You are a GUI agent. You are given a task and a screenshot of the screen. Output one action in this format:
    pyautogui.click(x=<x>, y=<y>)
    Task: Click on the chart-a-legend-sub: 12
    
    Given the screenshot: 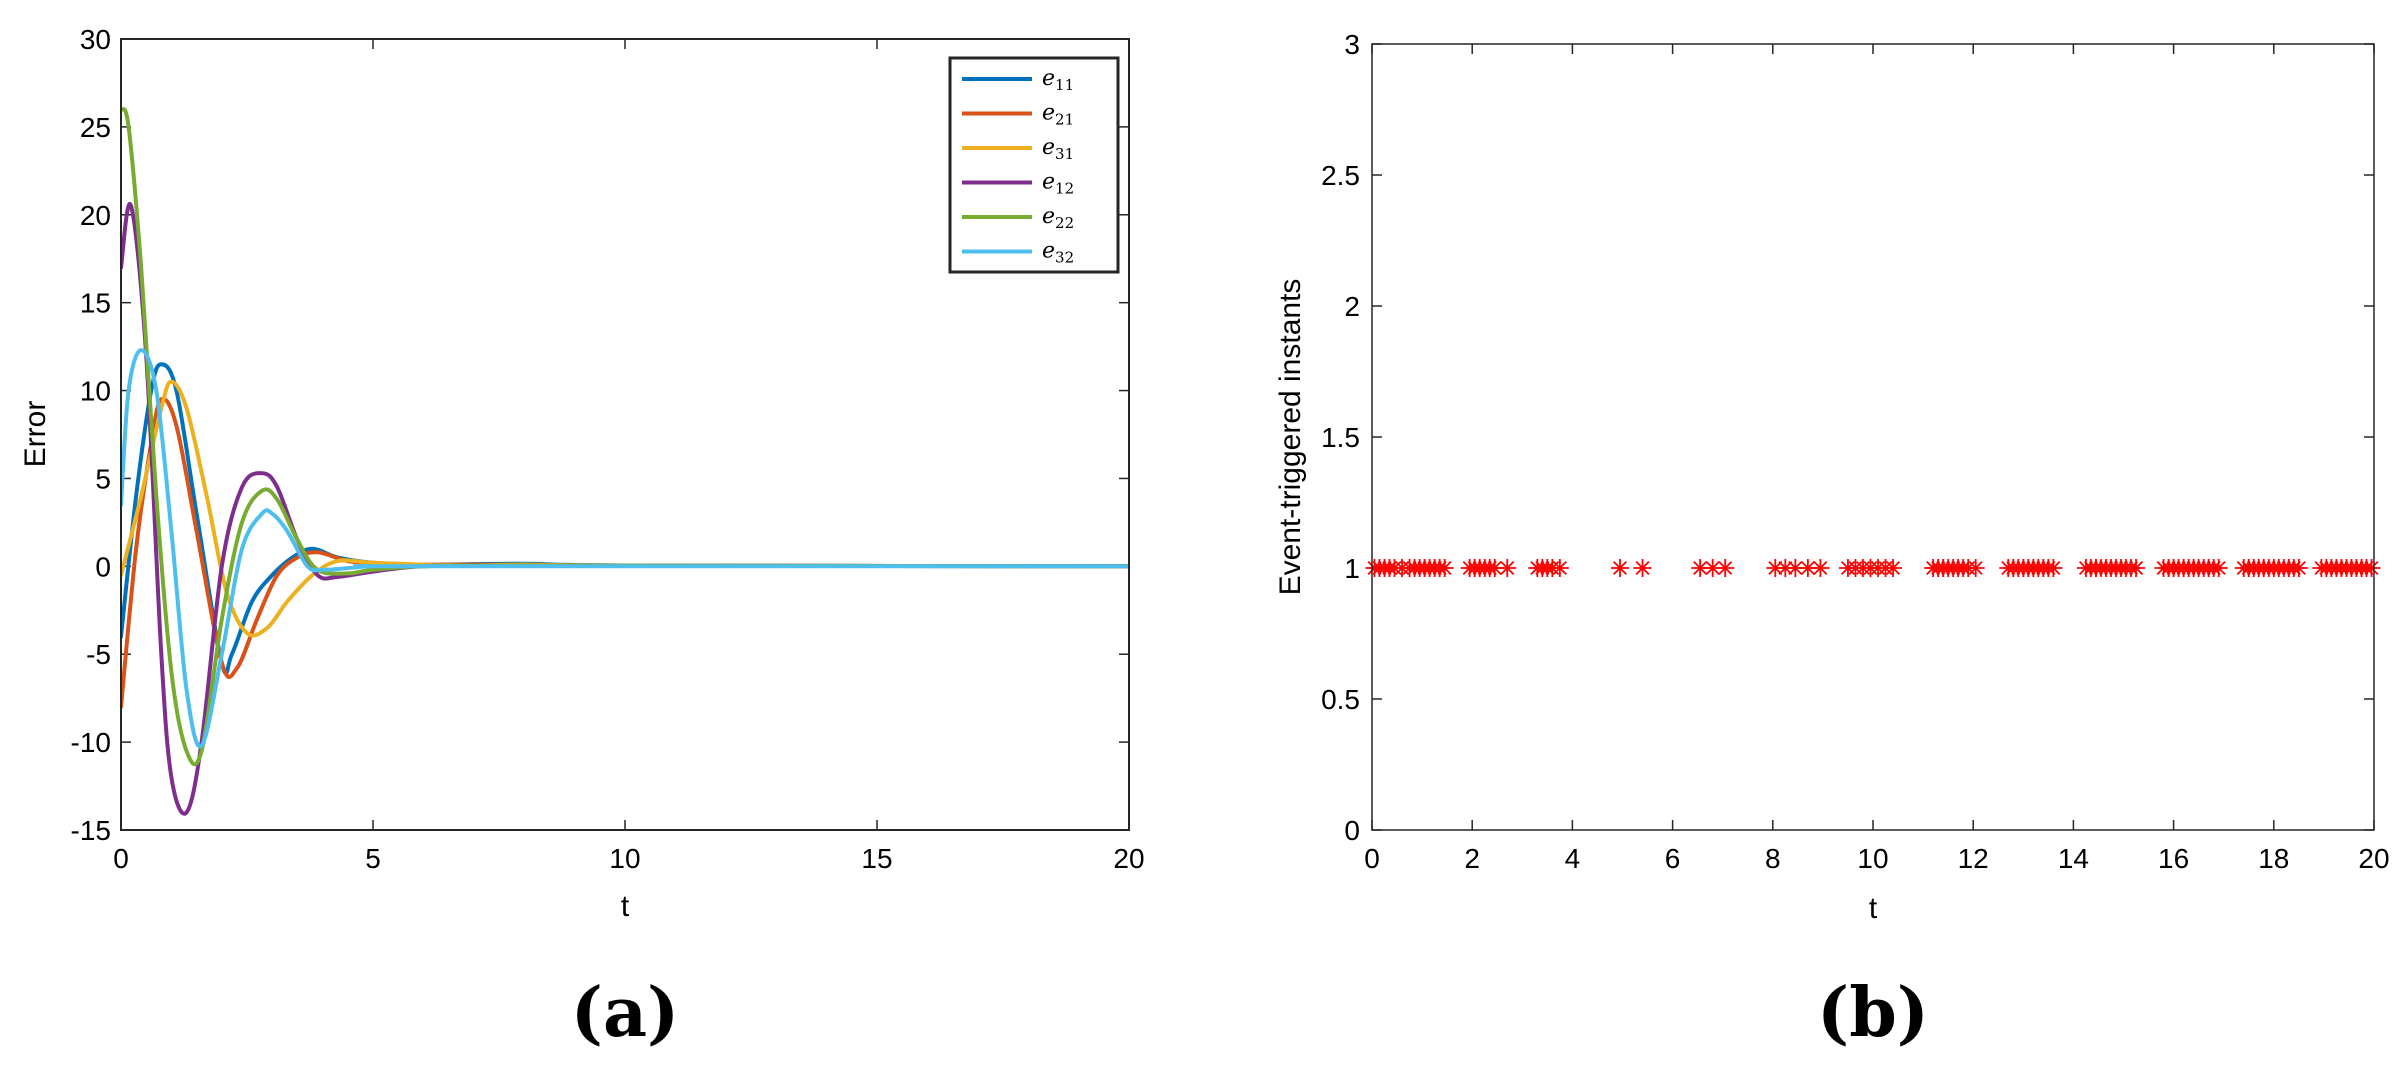 What is the action you would take?
    pyautogui.click(x=1064, y=189)
    